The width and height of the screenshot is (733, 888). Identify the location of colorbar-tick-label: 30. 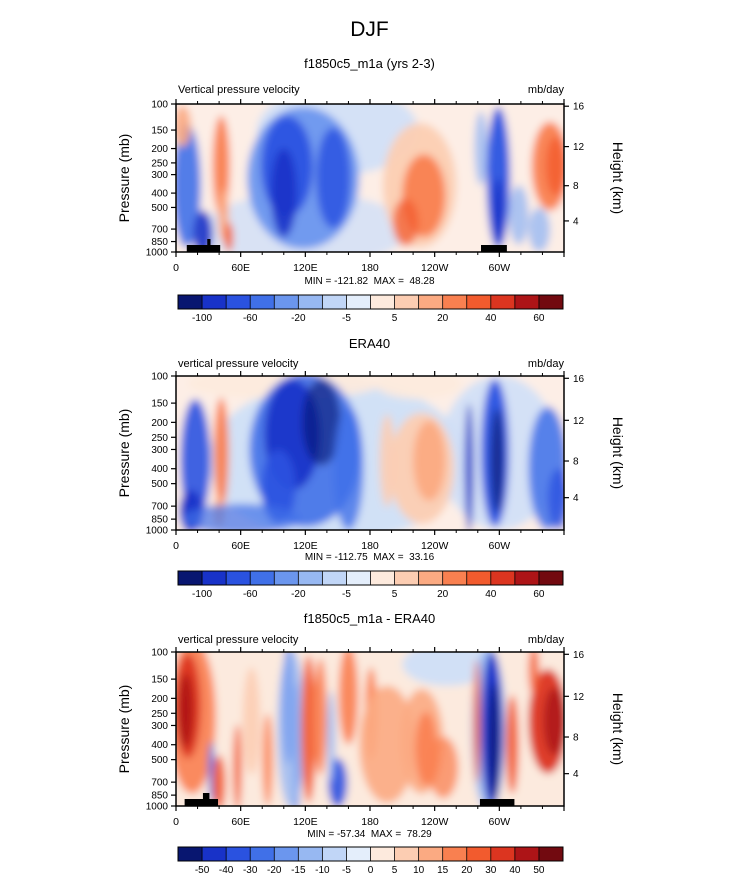
(491, 870).